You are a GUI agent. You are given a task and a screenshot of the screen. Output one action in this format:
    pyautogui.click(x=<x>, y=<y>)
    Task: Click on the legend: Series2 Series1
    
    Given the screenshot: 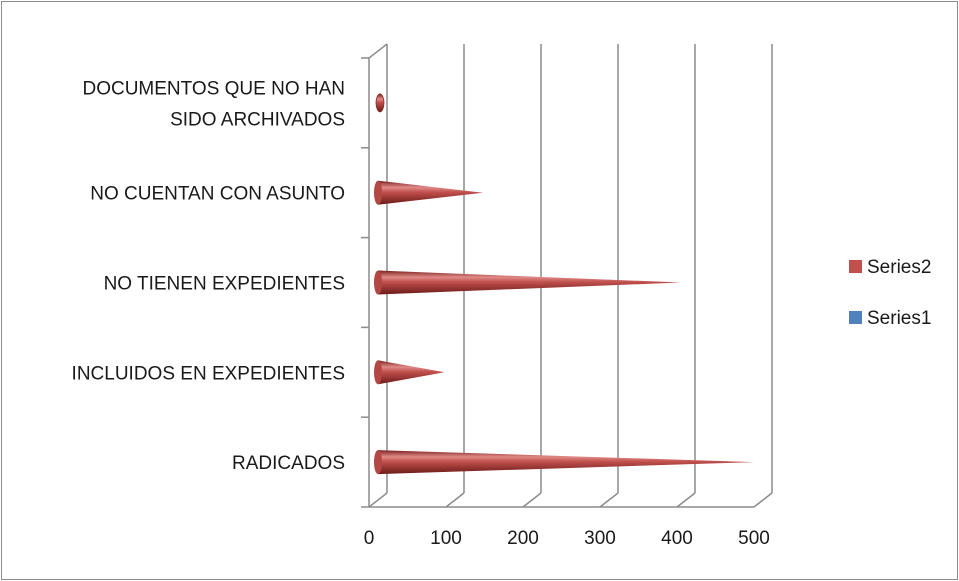 What is the action you would take?
    pyautogui.click(x=890, y=293)
    